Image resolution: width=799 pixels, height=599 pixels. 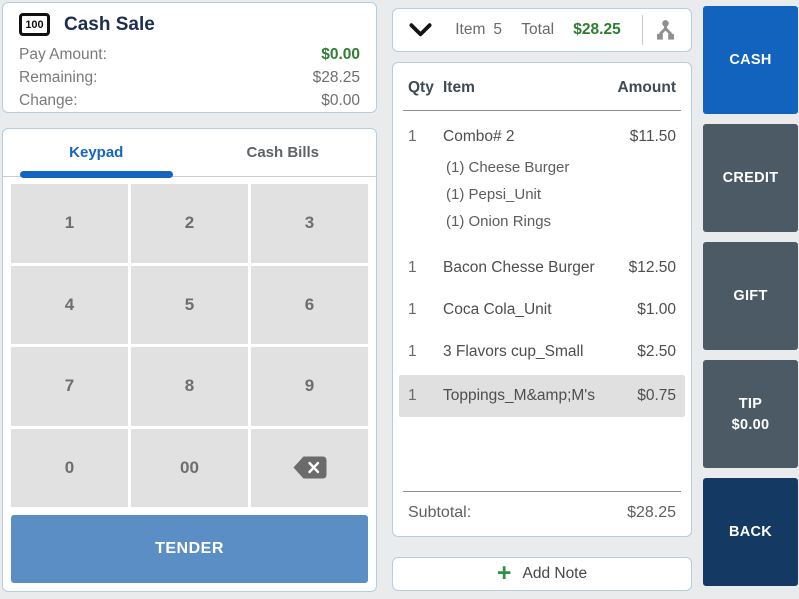 I want to click on order-item-row: 1 Coca Cola_Unit $1.00, so click(x=542, y=310).